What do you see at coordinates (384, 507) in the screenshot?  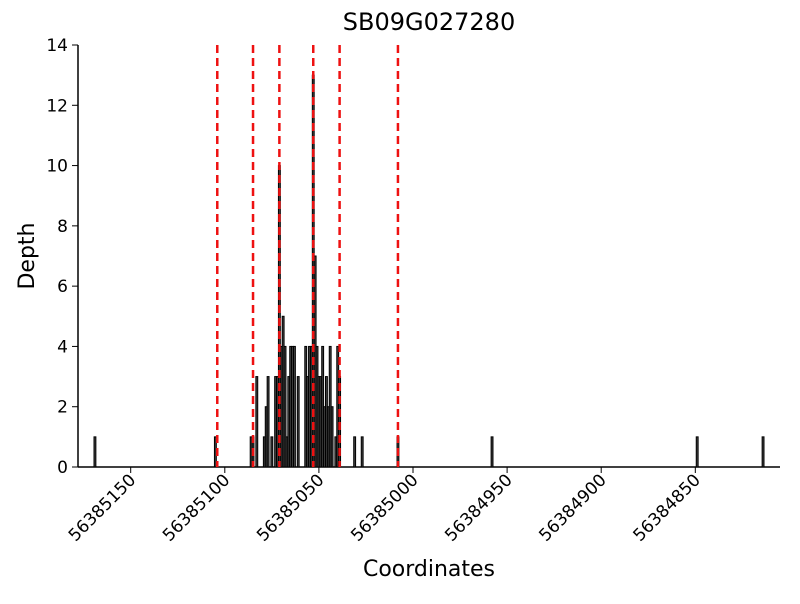 I see `x-tick-label: 56385000` at bounding box center [384, 507].